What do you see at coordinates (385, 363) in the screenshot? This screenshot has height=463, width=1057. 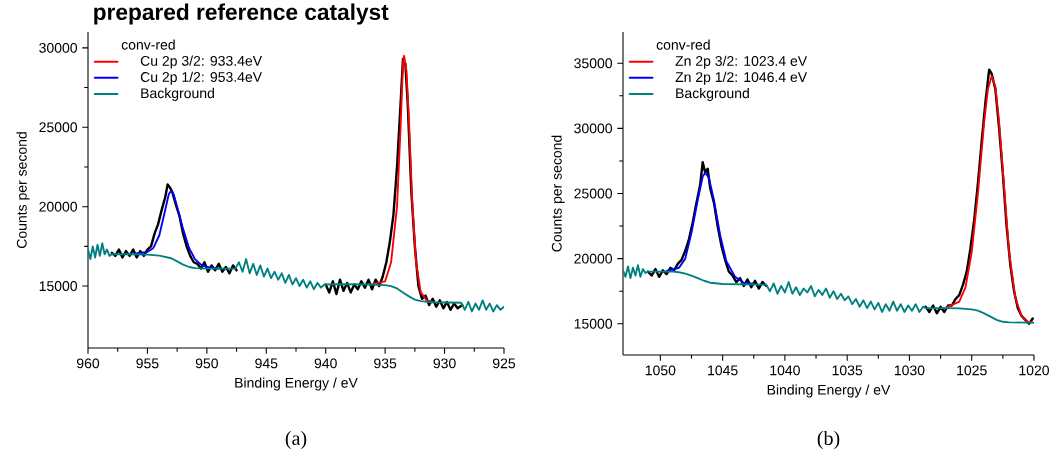 I see `x-tick-label: 935` at bounding box center [385, 363].